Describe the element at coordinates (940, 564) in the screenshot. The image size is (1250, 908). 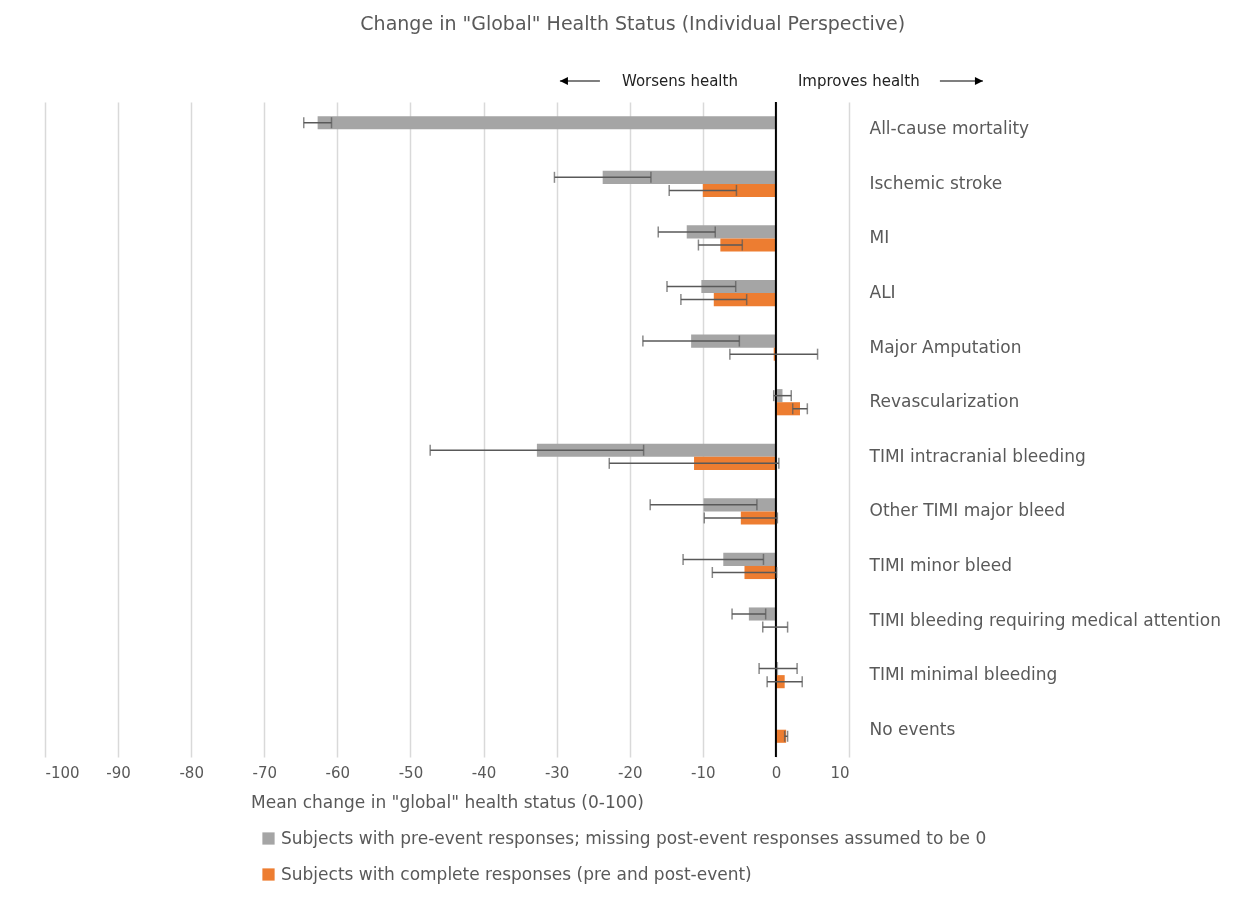
I see `y-tick-label: TIMI minor bleed` at that location.